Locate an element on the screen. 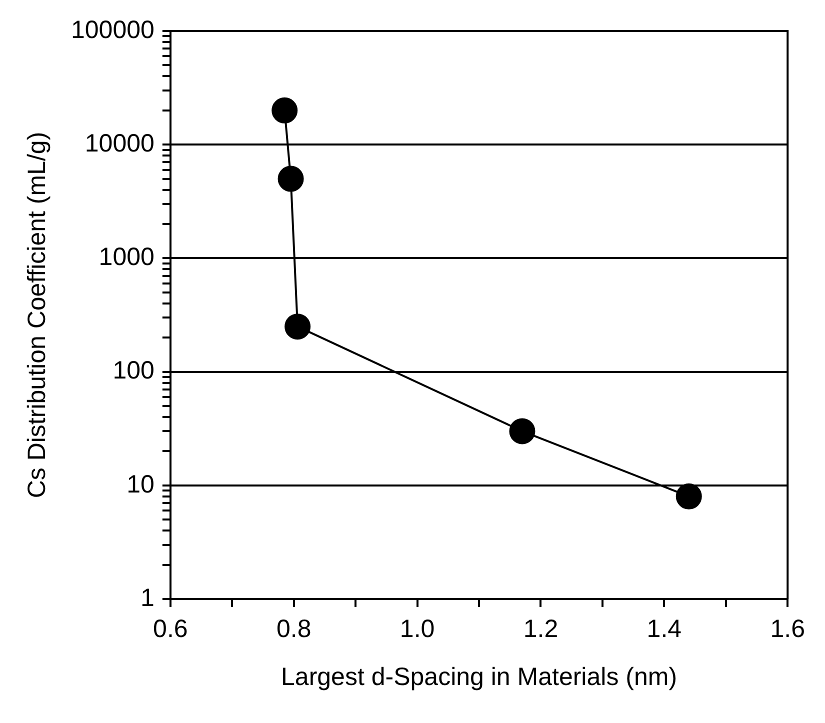  x-tick-label: 0.6 is located at coordinates (170, 628).